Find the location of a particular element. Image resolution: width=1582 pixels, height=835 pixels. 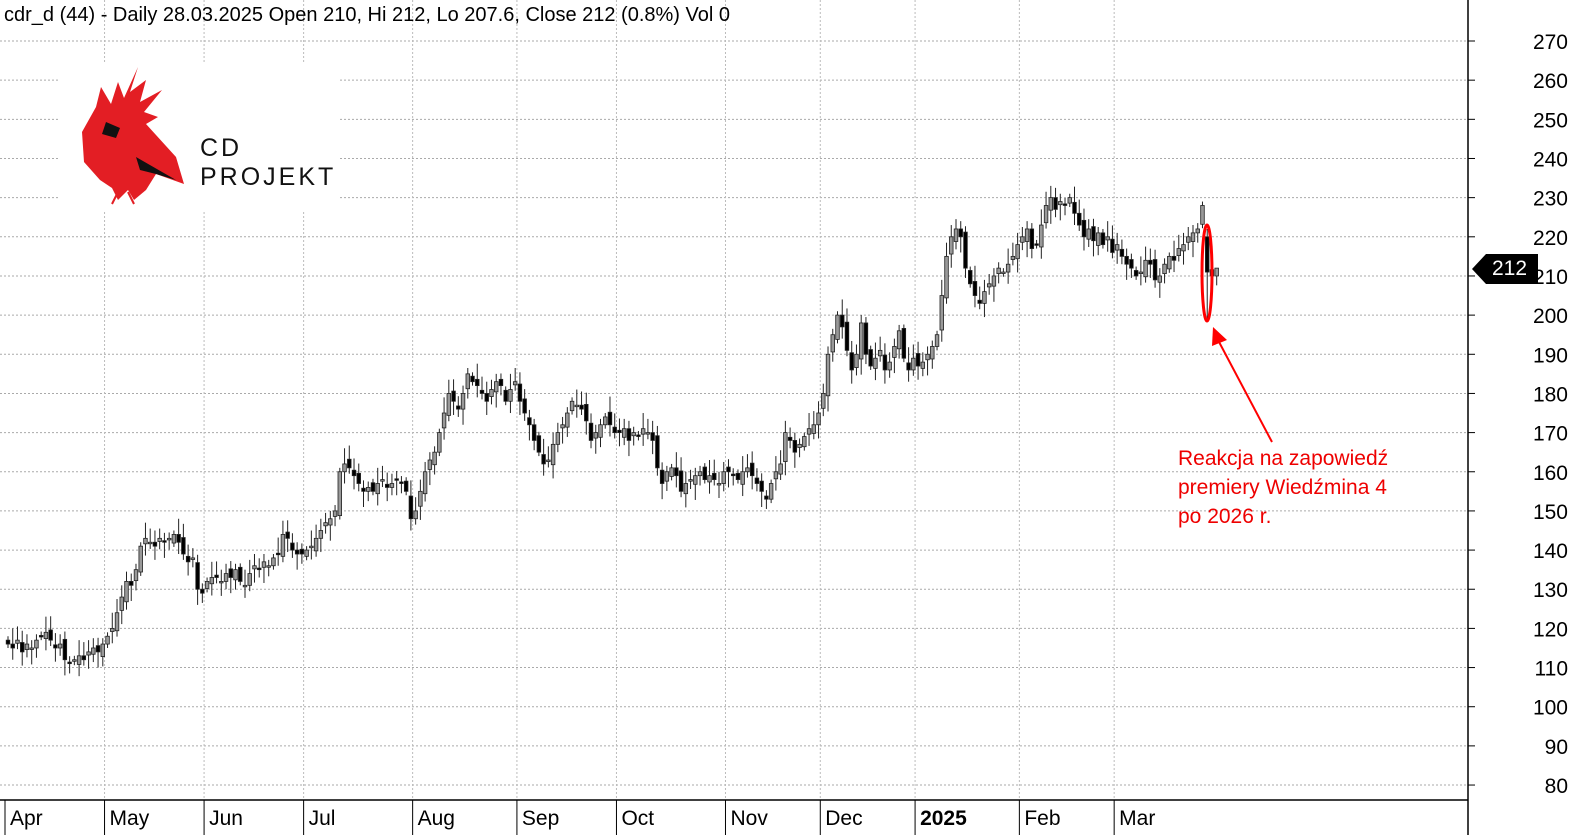

y-tick-label: 260 is located at coordinates (1550, 81).